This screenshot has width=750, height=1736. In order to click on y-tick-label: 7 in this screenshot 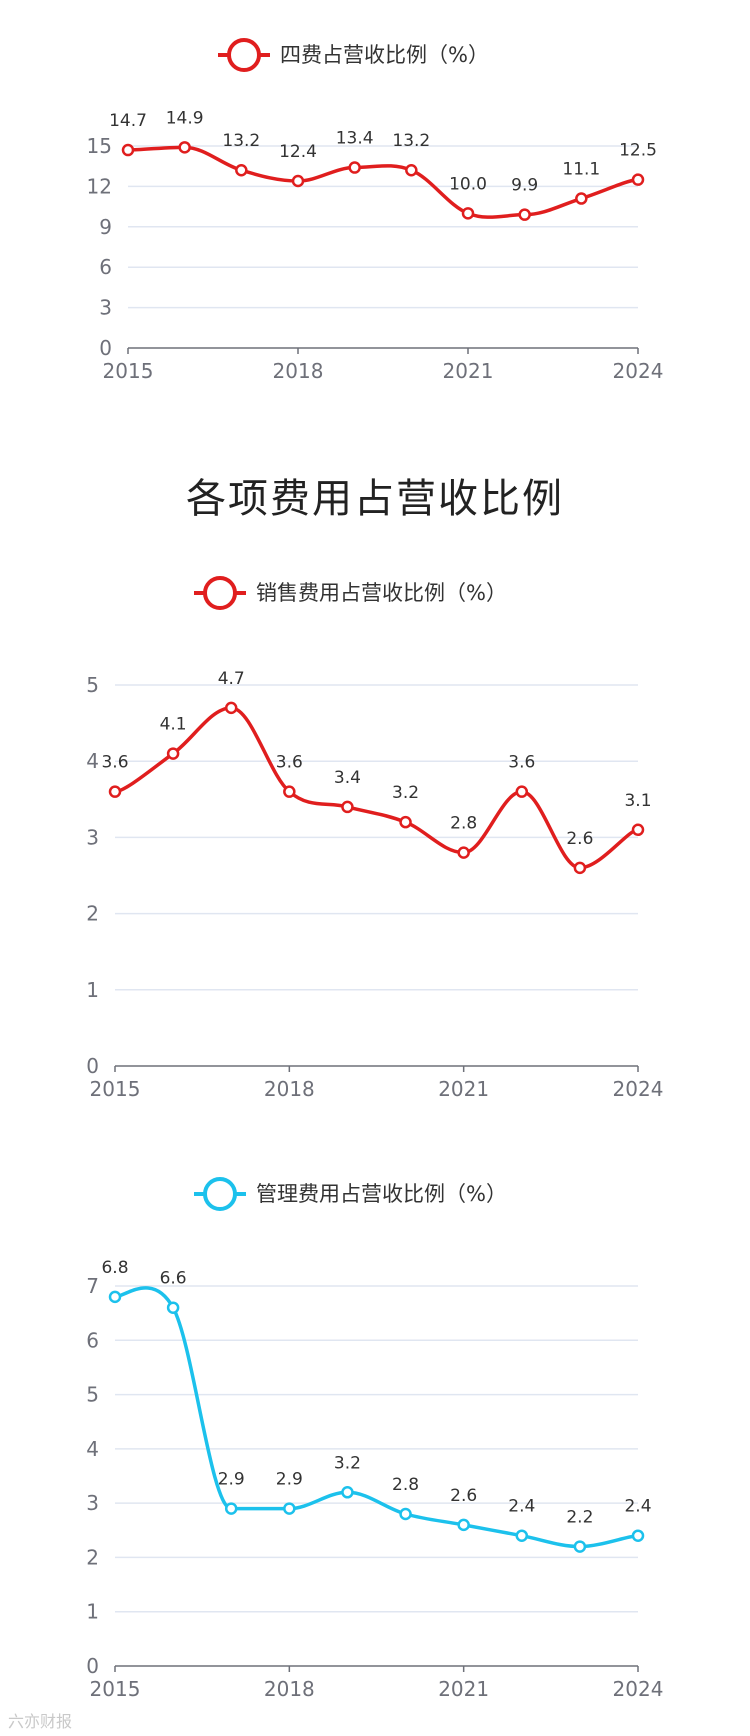, I will do `click(92, 1286)`.